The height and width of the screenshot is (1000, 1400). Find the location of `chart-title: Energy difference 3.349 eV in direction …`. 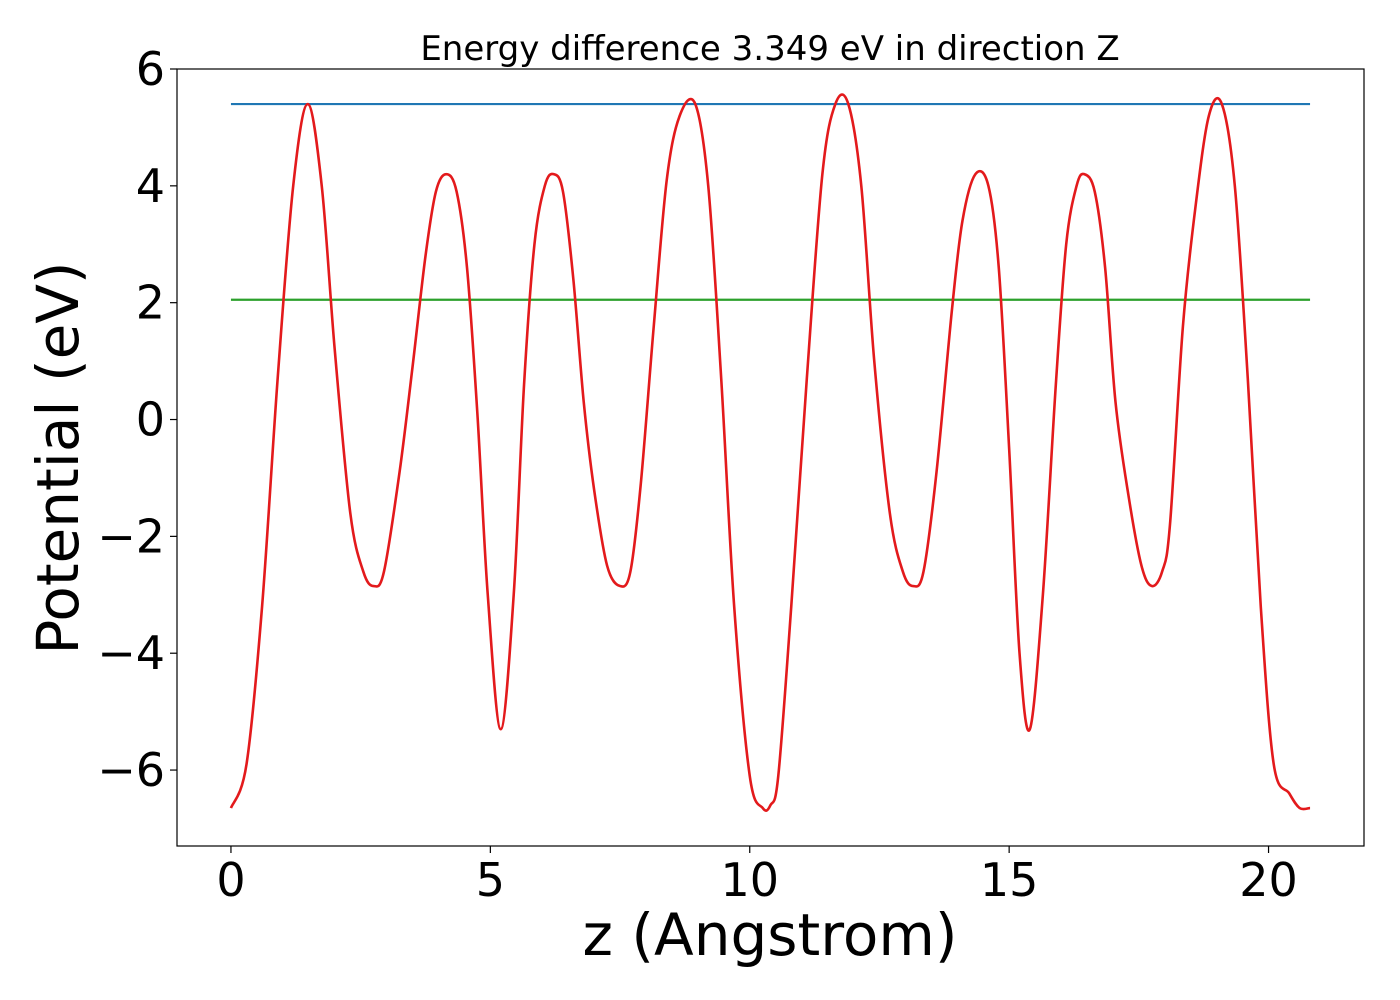

chart-title: Energy difference 3.349 eV in direction … is located at coordinates (769, 49).